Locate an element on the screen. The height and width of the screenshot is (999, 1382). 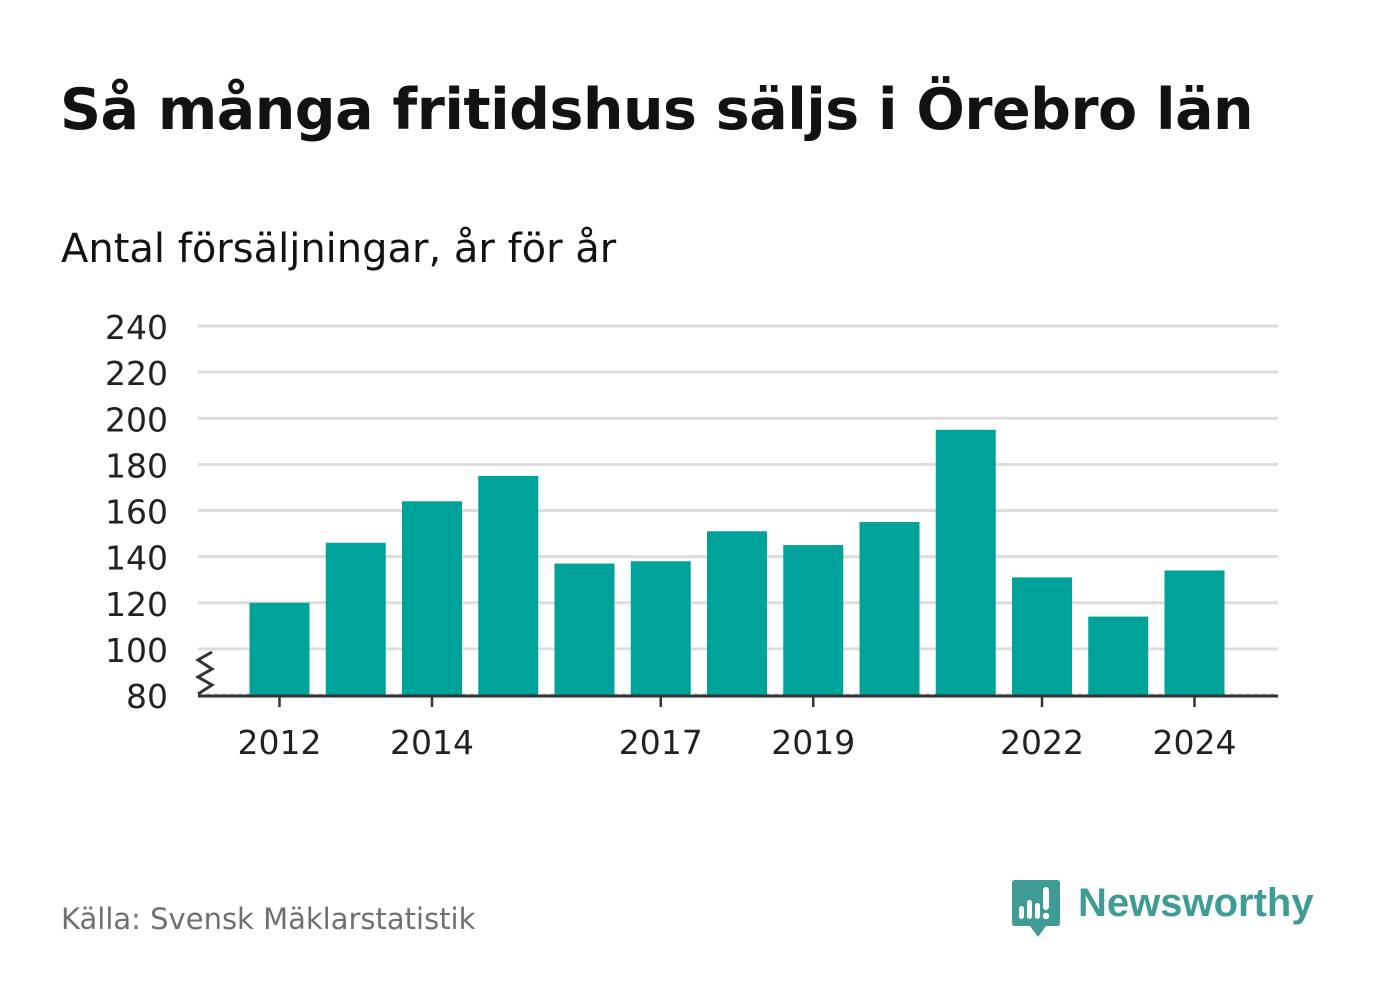
x-axis-ticks: 2012 2014 2017 2019 2022 2024 is located at coordinates (737, 729).